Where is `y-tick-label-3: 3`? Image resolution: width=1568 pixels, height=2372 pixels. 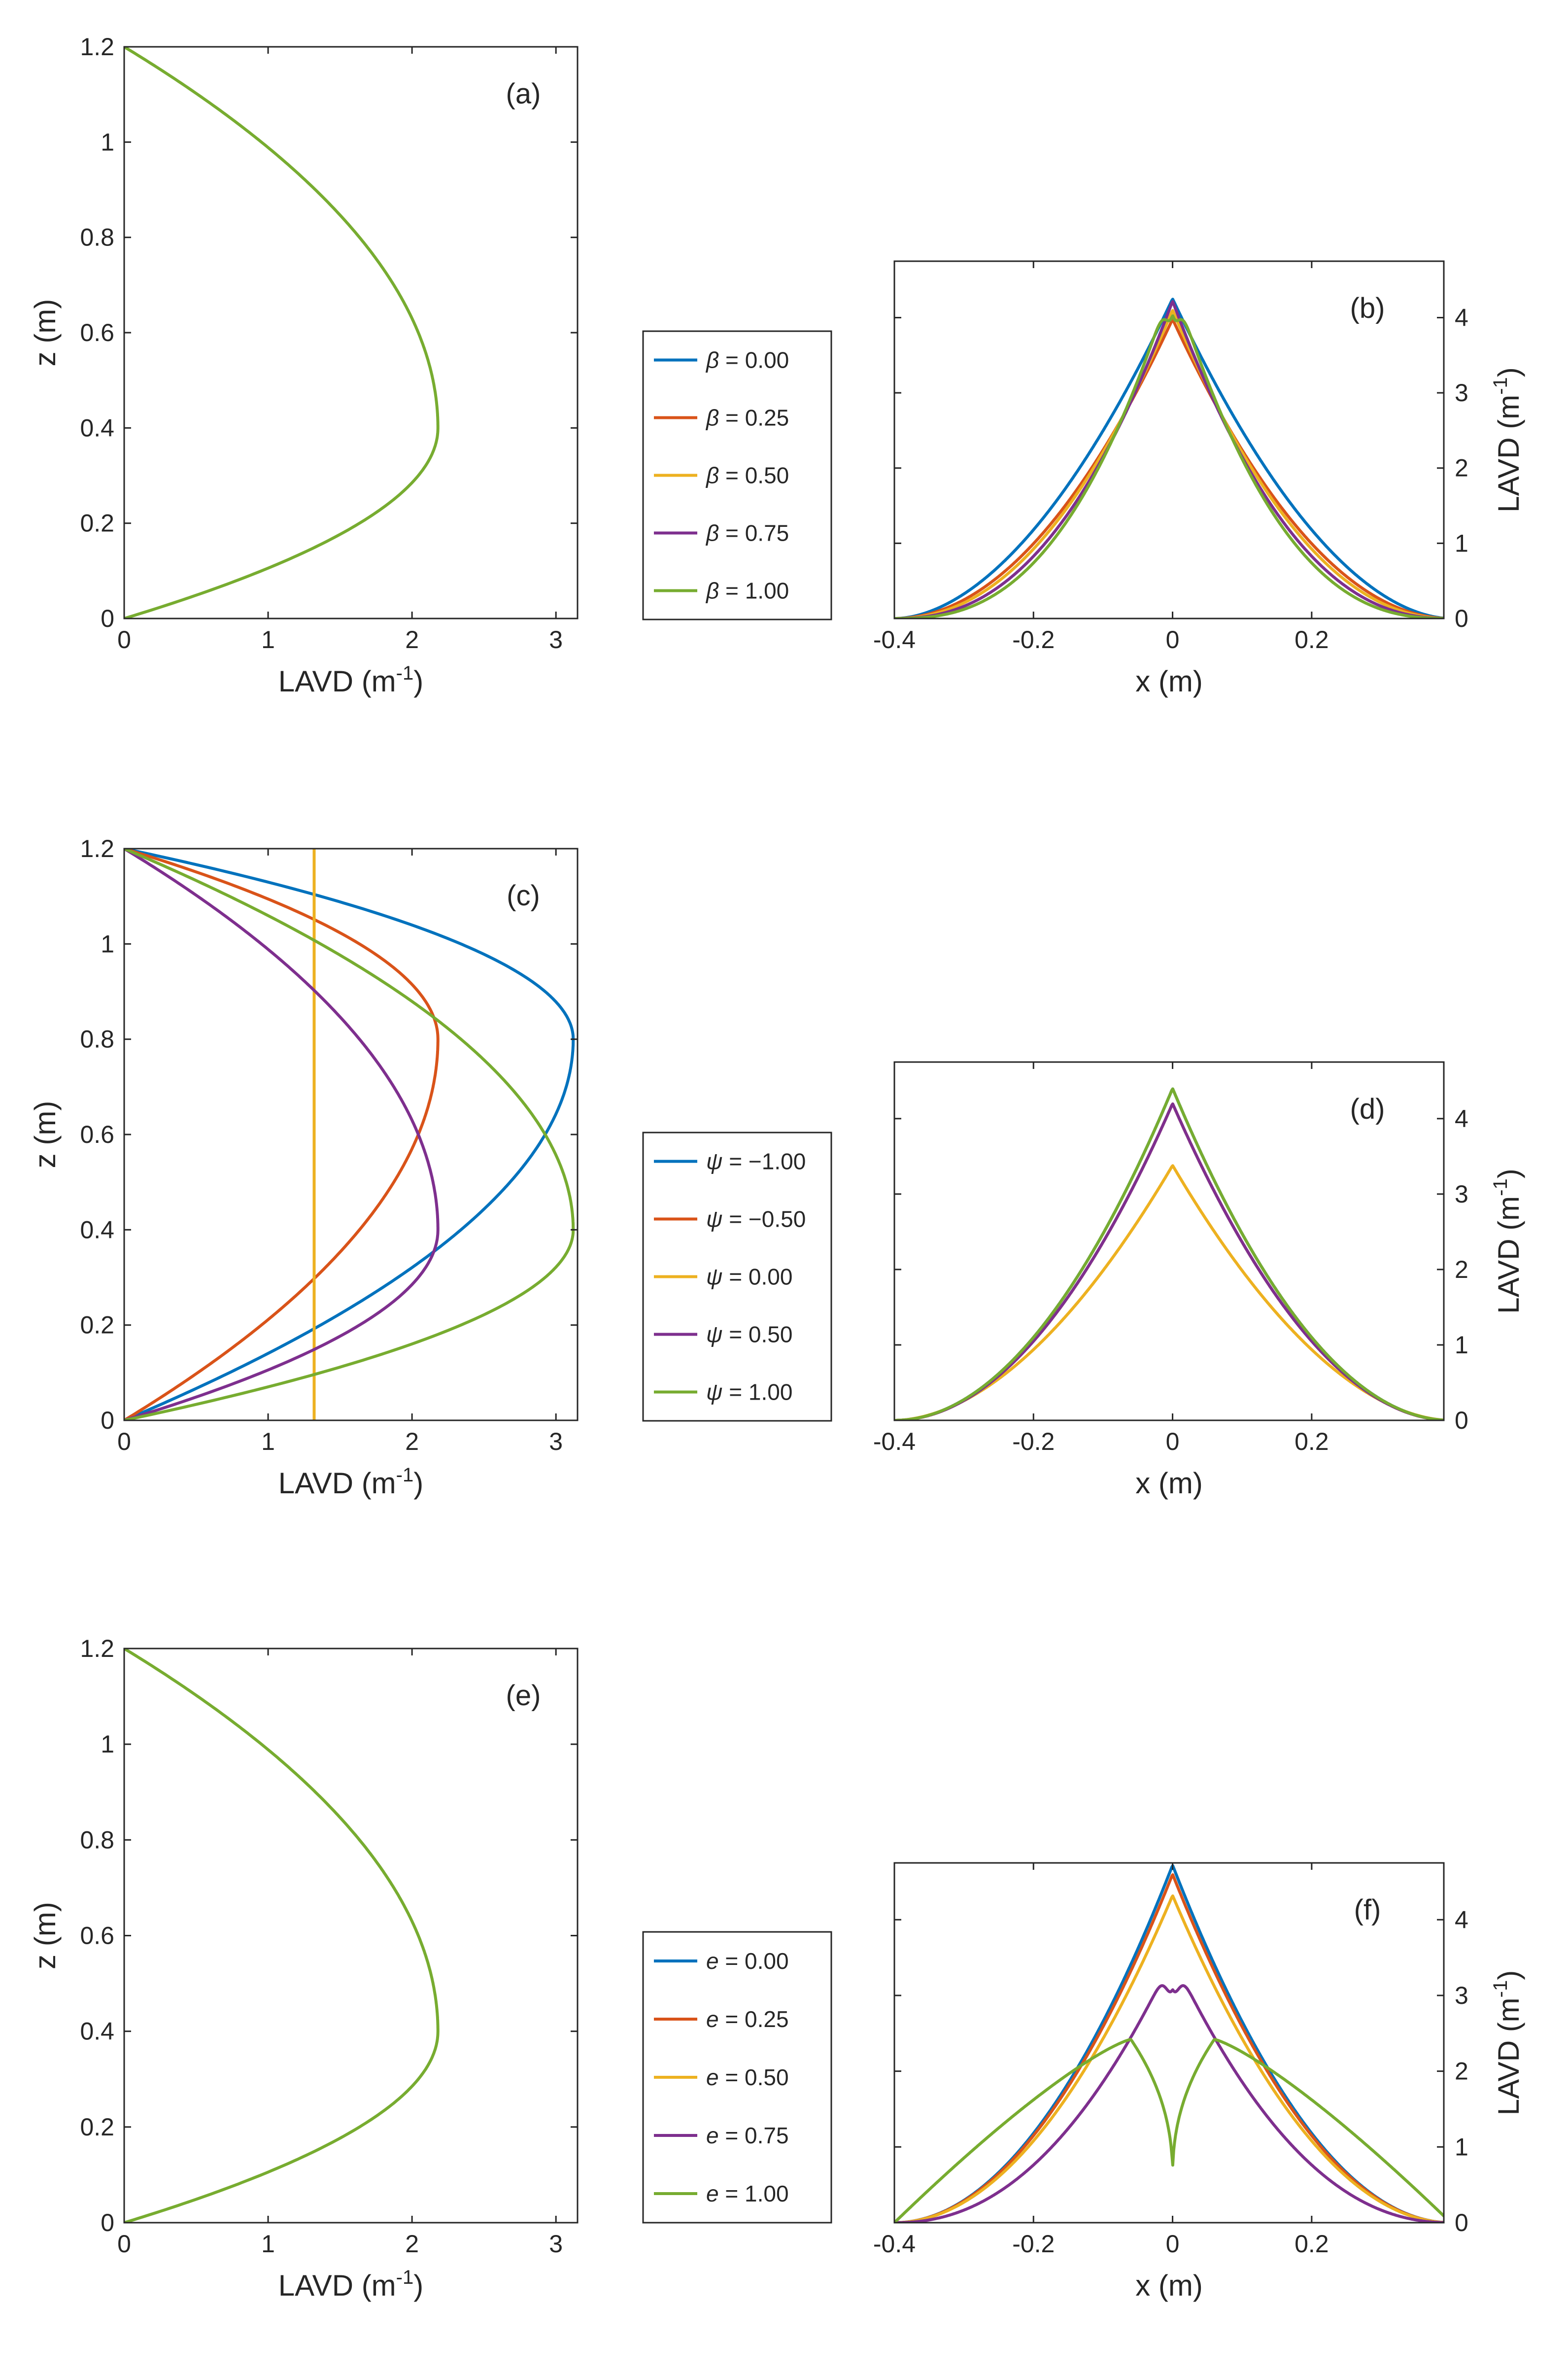
y-tick-label-3: 3 is located at coordinates (1461, 1995).